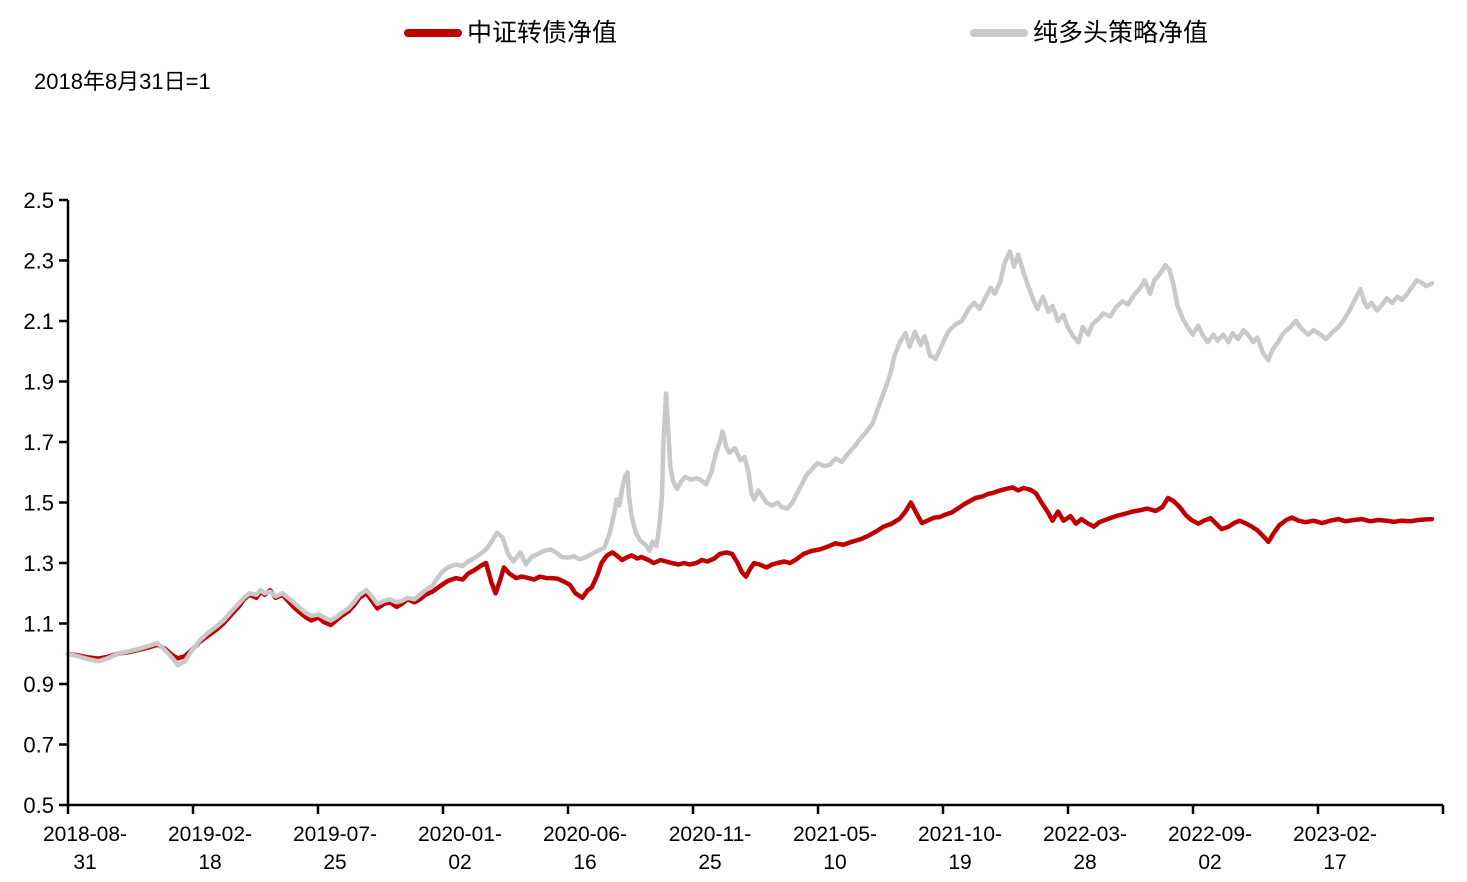 Image resolution: width=1467 pixels, height=882 pixels. I want to click on legend-item-pure-long: 纯多头策略净值, so click(1089, 33).